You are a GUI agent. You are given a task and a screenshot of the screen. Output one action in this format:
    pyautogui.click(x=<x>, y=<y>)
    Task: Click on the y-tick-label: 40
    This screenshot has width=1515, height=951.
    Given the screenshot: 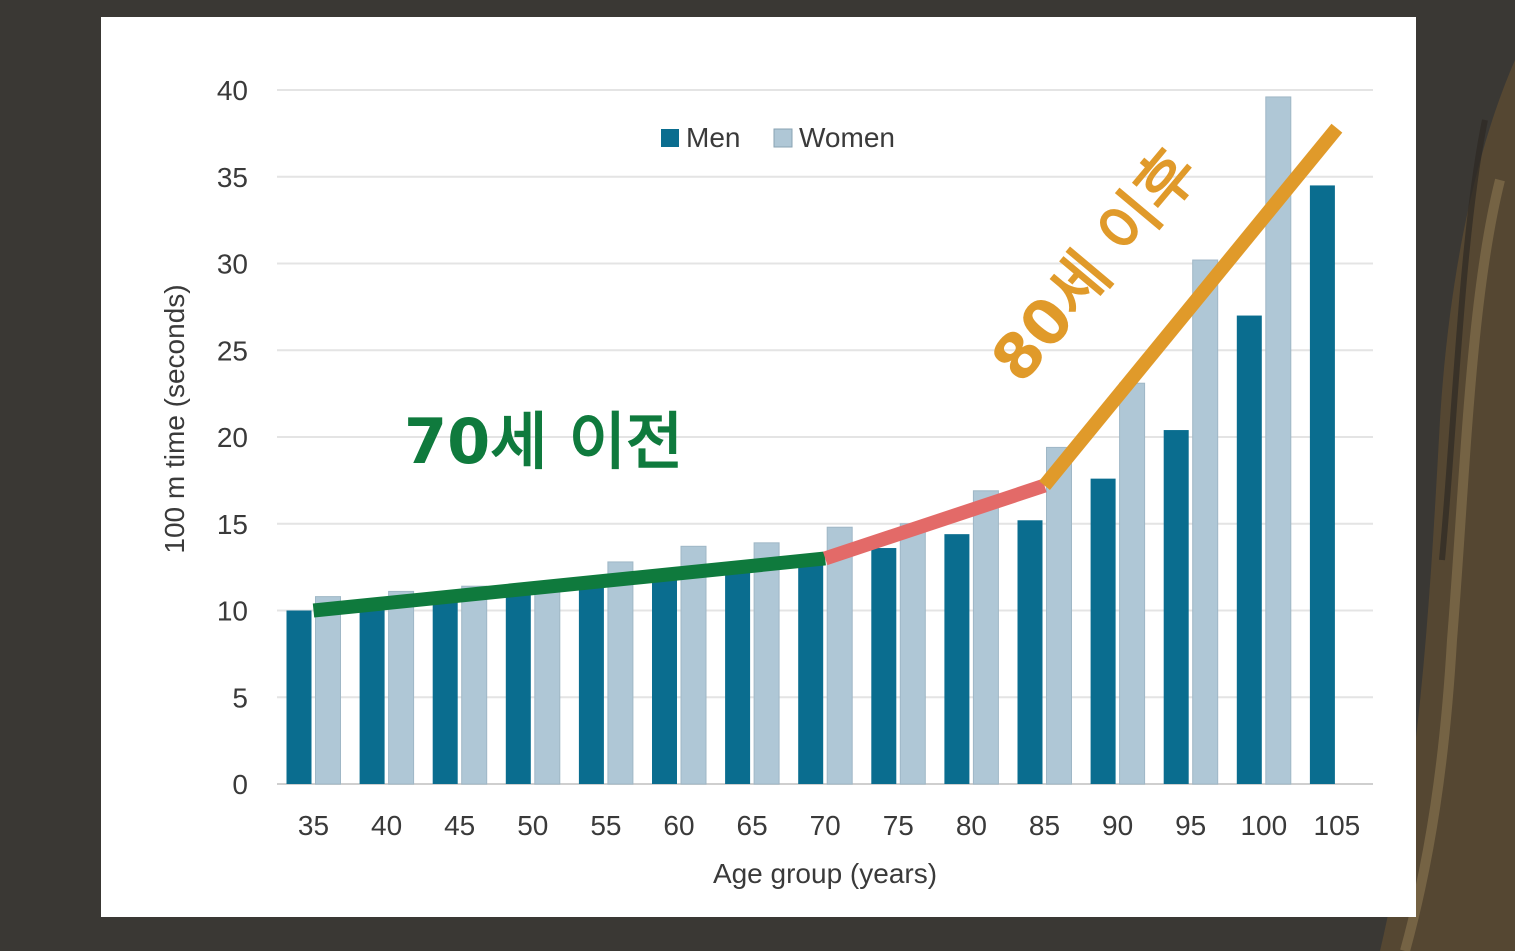 What is the action you would take?
    pyautogui.click(x=232, y=90)
    